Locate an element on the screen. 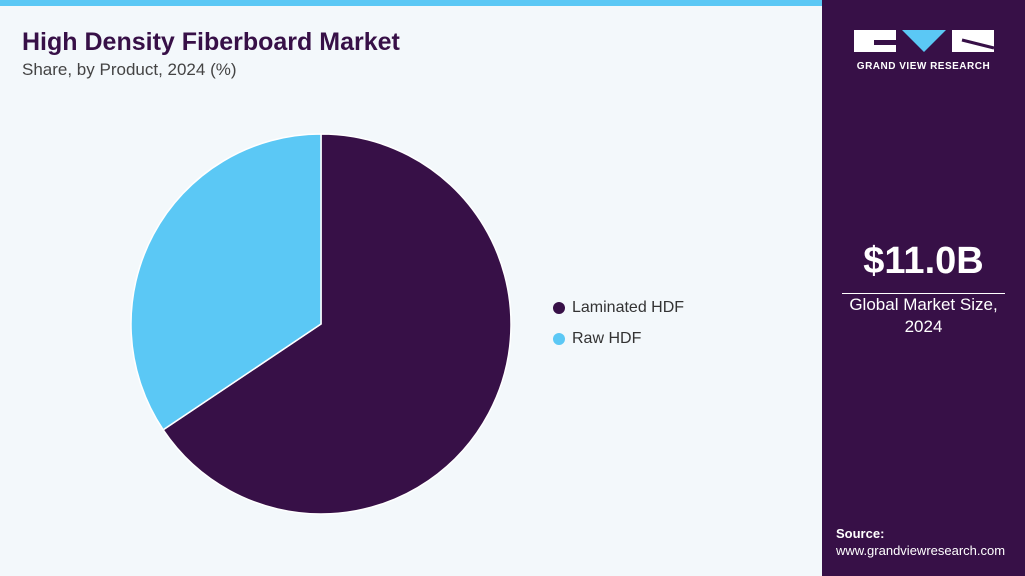 This screenshot has width=1025, height=576. source-url: www.grandviewresearch.com is located at coordinates (921, 550).